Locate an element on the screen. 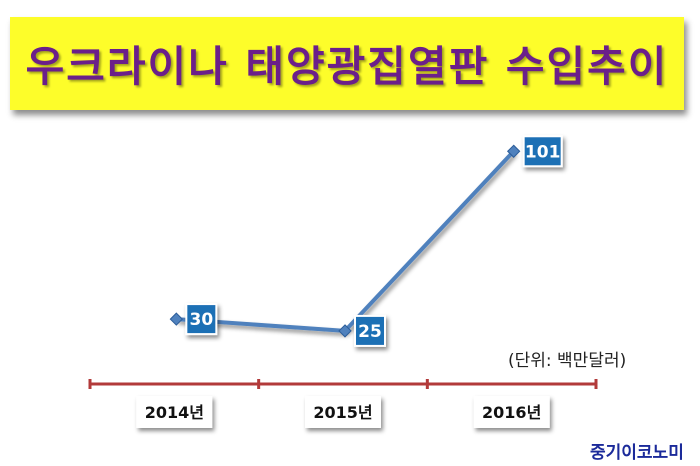 The width and height of the screenshot is (700, 466). data-label: 101 is located at coordinates (542, 151).